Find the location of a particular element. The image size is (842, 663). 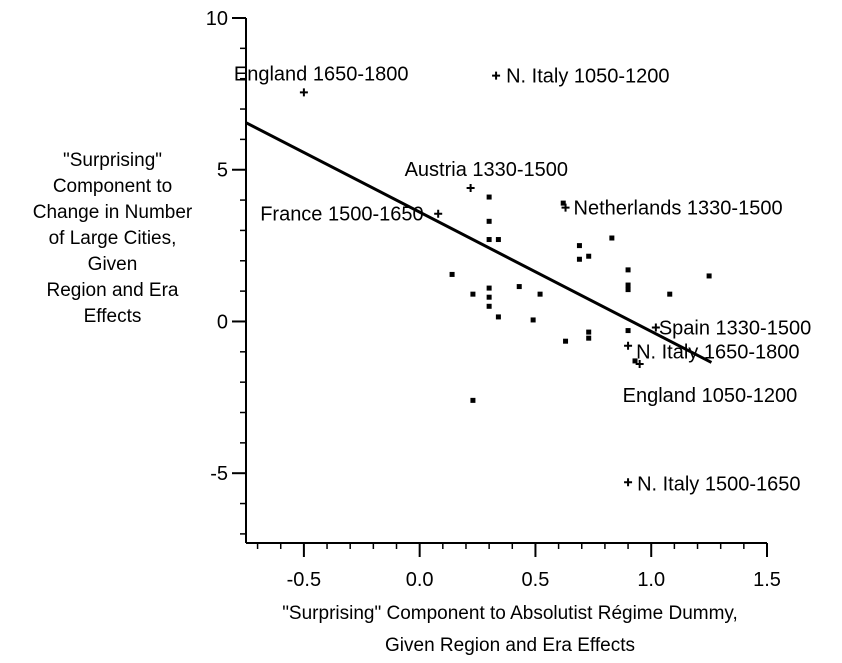

x-tick-label: 1.0 is located at coordinates (651, 580).